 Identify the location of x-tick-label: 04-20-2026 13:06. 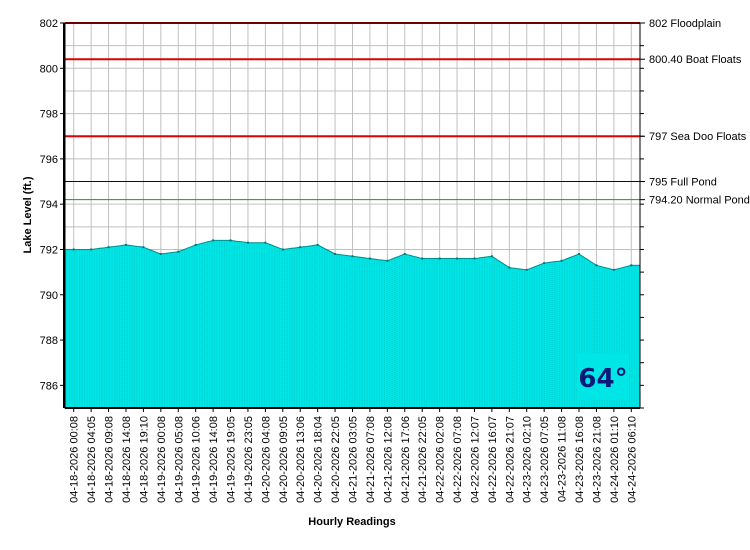
(301, 459).